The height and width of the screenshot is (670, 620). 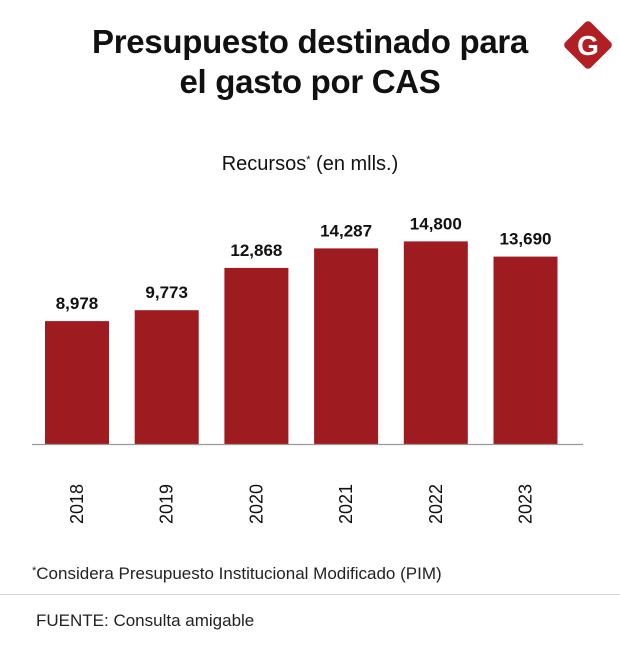 What do you see at coordinates (346, 504) in the screenshot?
I see `x-tick-label-2021: 2021` at bounding box center [346, 504].